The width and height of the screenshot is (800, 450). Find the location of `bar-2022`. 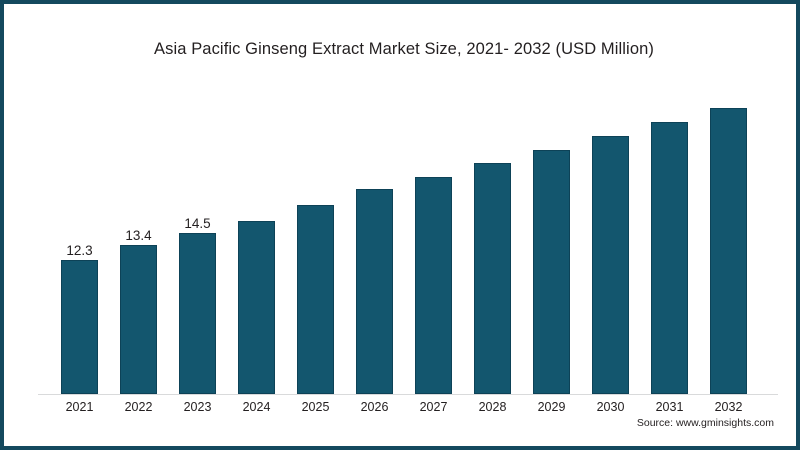

bar-2022 is located at coordinates (138, 319).